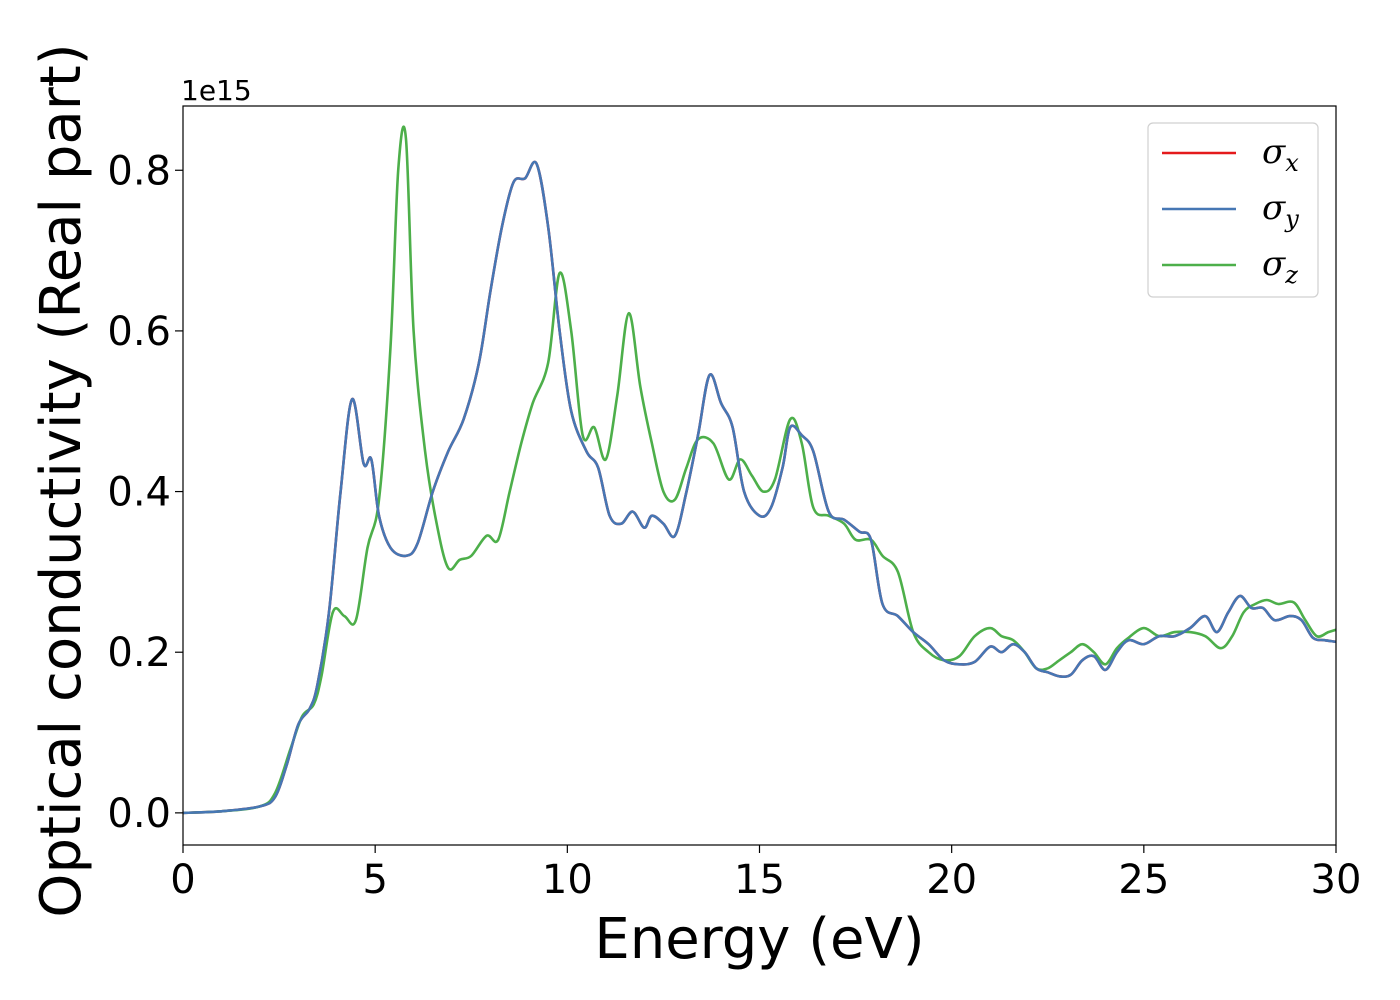 The width and height of the screenshot is (1400, 1000). What do you see at coordinates (374, 880) in the screenshot?
I see `x-tick-label: 5` at bounding box center [374, 880].